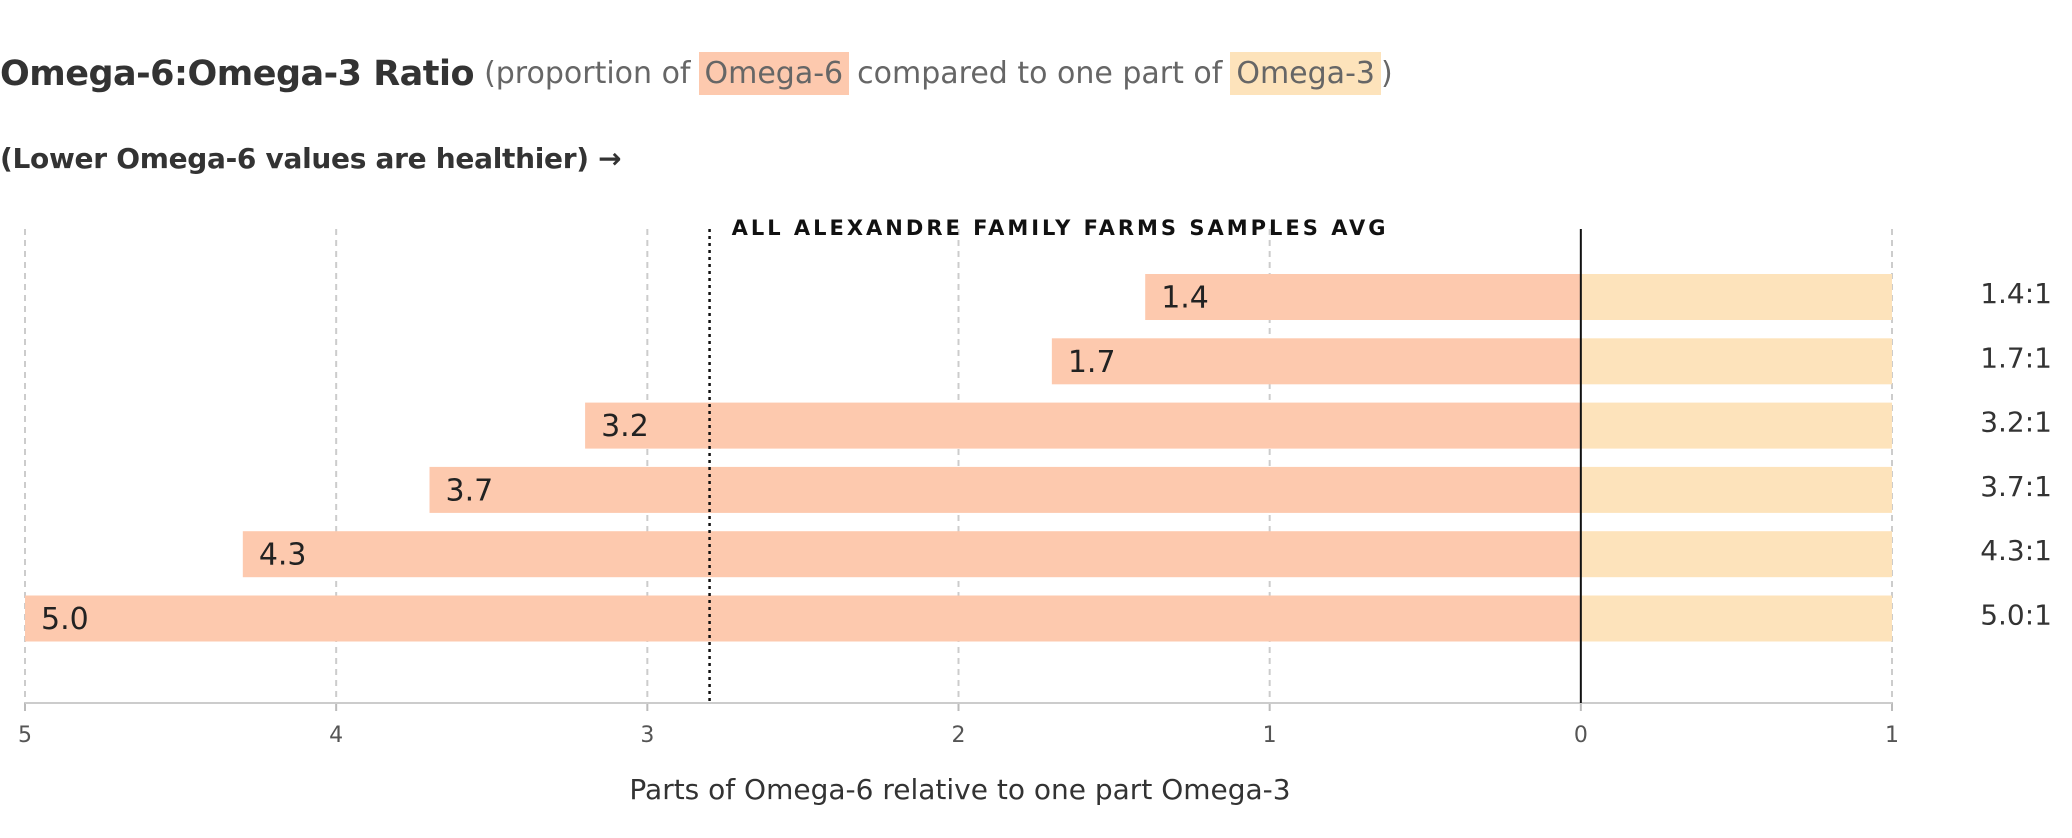  What do you see at coordinates (65, 619) in the screenshot?
I see `bar-label: 5.0` at bounding box center [65, 619].